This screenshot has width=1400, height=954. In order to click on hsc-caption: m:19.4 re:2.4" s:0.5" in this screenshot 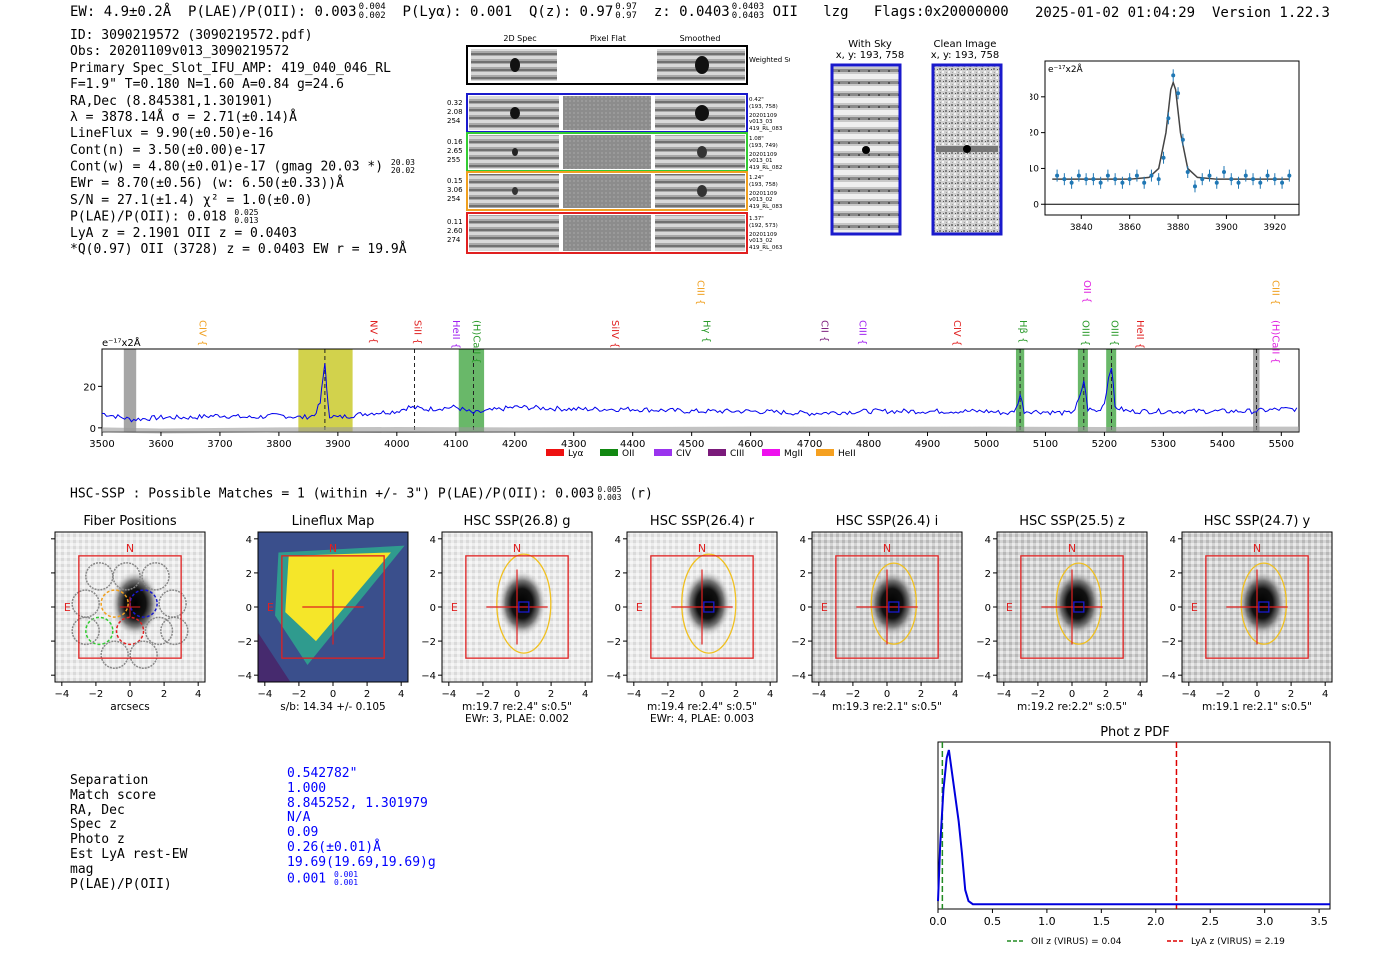, I will do `click(702, 707)`.